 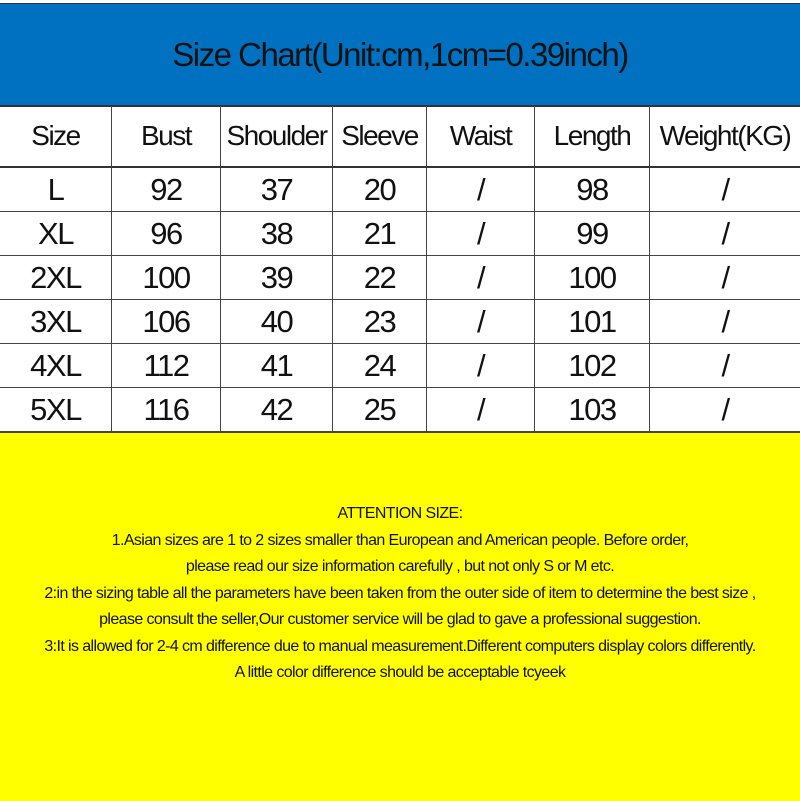 I want to click on table-cell: 40, so click(x=277, y=322).